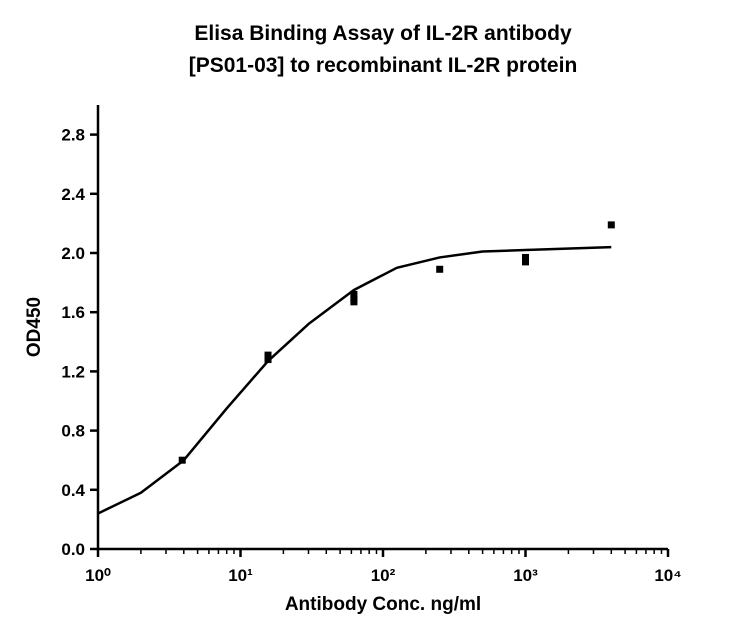 The width and height of the screenshot is (738, 637). Describe the element at coordinates (667, 575) in the screenshot. I see `x-tick-label: 10⁴` at that location.